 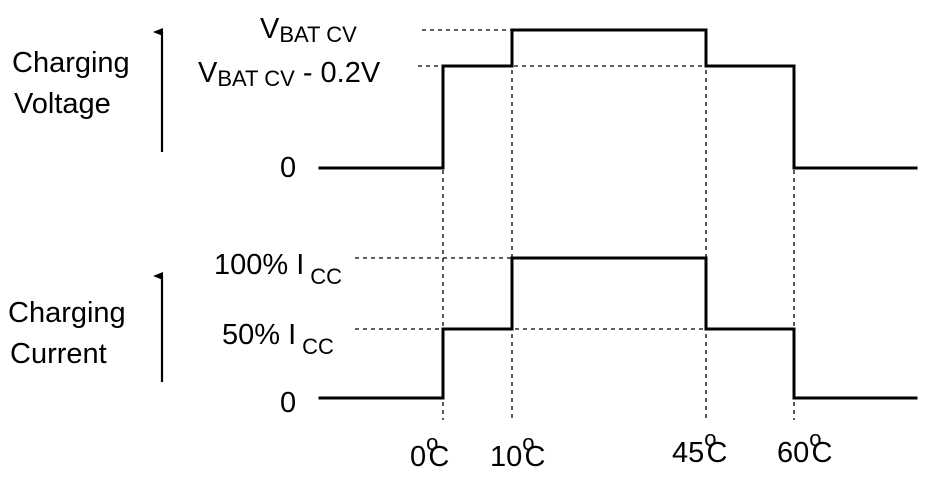 I want to click on vbat-cv-label: VBAT CV, so click(x=308, y=30).